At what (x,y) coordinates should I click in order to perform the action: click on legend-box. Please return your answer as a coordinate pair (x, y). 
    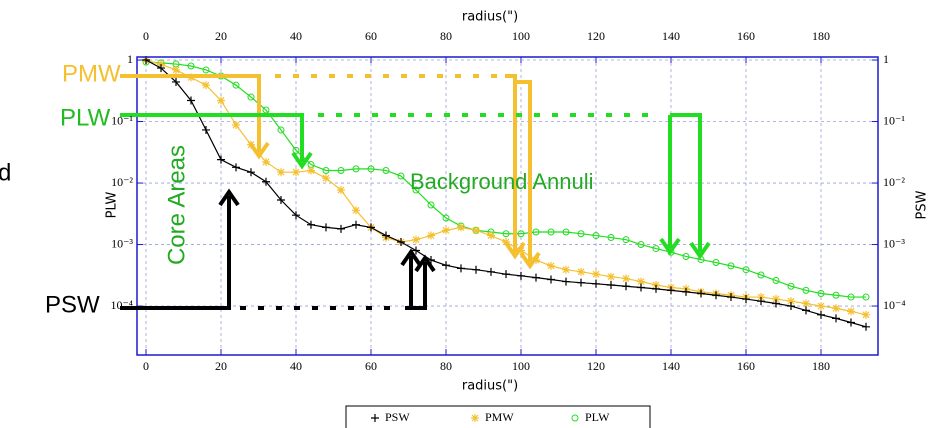
    Looking at the image, I should click on (498, 416).